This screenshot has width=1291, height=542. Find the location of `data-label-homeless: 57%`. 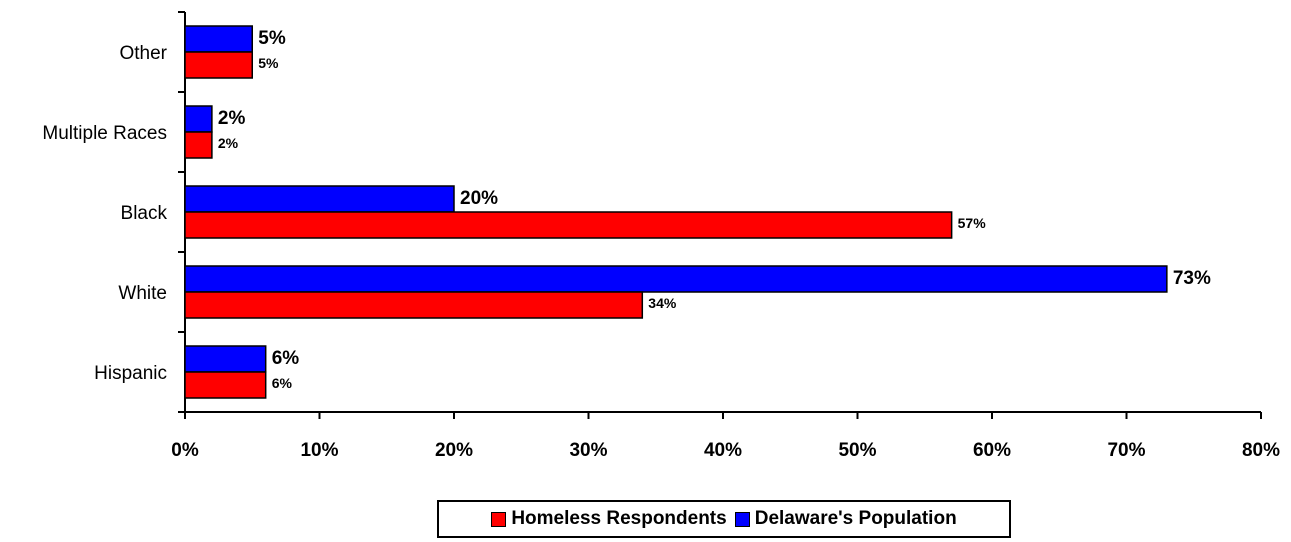

data-label-homeless: 57% is located at coordinates (972, 223).